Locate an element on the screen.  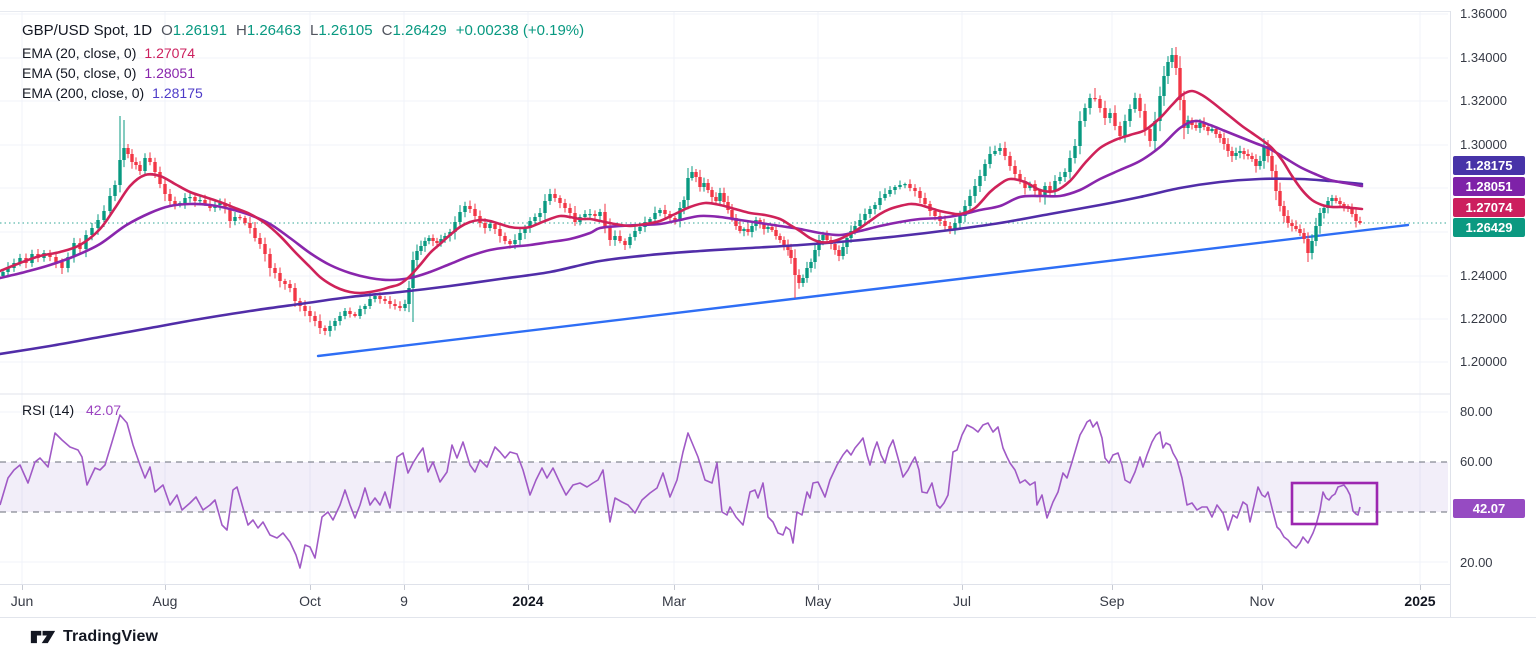
axis-label: 1.36000 is located at coordinates (1483, 13).